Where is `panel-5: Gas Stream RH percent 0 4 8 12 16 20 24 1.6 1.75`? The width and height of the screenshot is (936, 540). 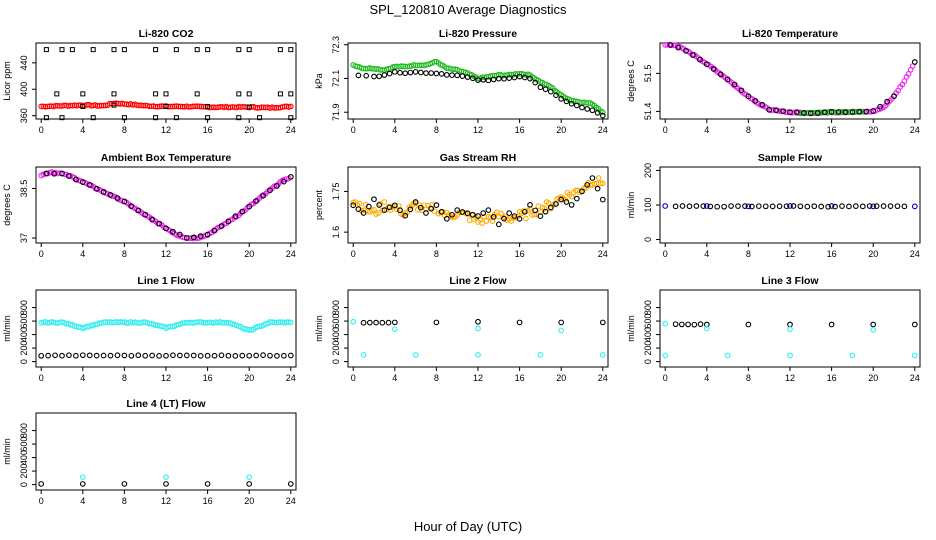
panel-5: Gas Stream RH percent 0 4 8 12 16 20 24 1.6 1.75 is located at coordinates (461, 205).